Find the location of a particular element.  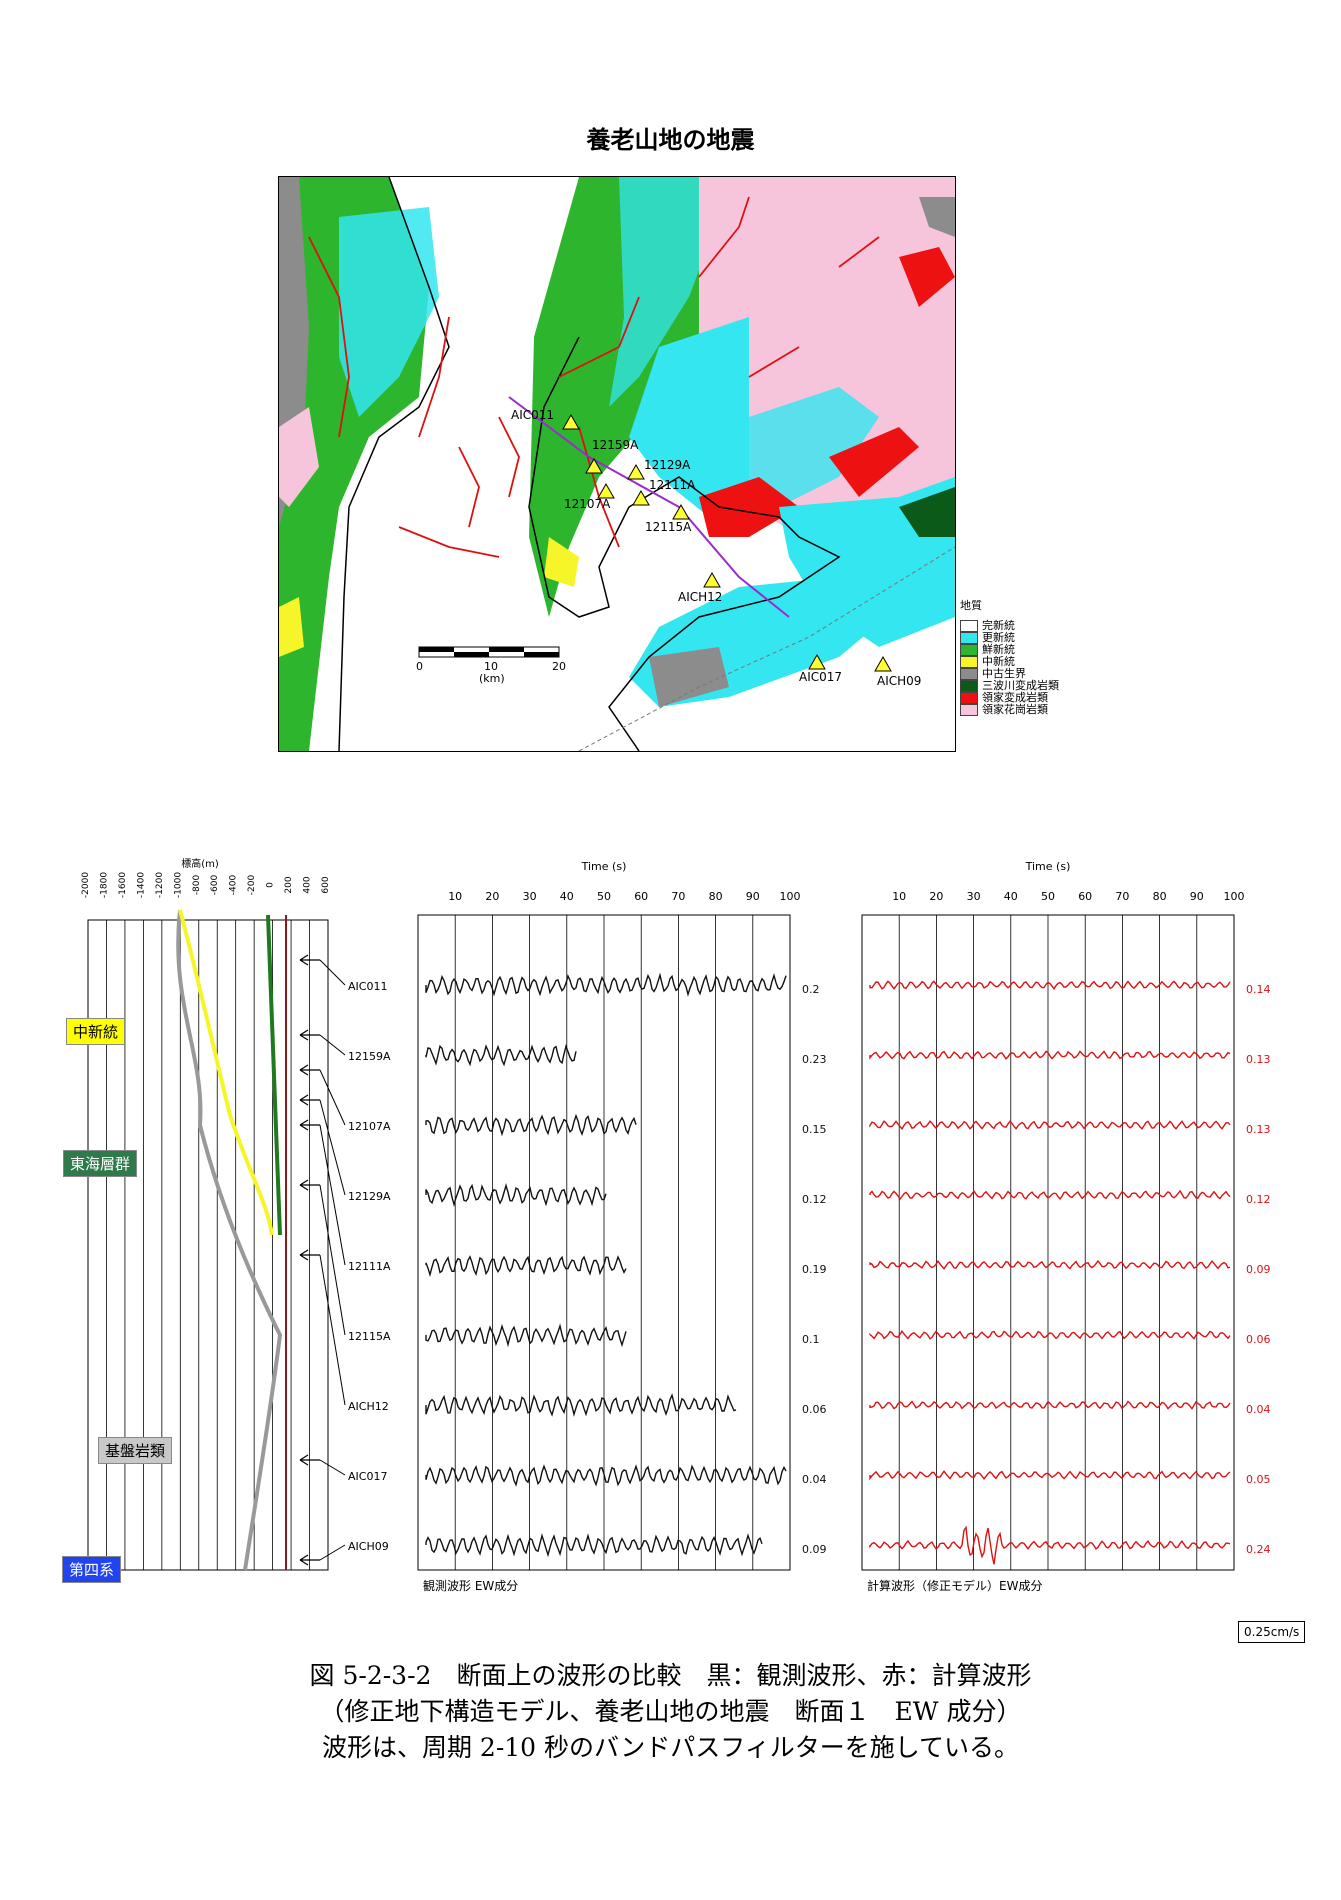

legend-item: 中新統 is located at coordinates (1009, 662).